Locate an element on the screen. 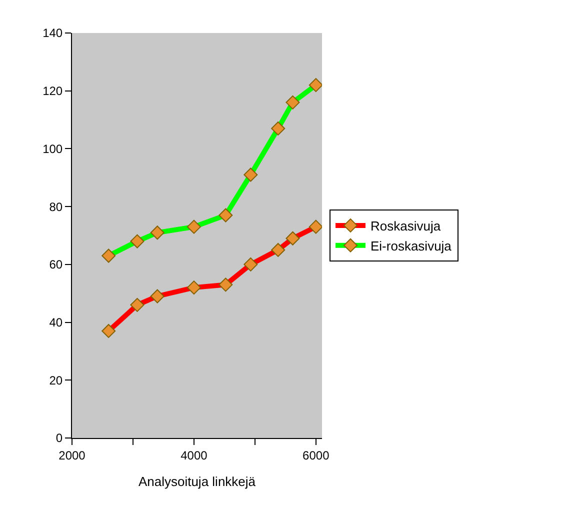  y-tick-label: 100 is located at coordinates (52, 149).